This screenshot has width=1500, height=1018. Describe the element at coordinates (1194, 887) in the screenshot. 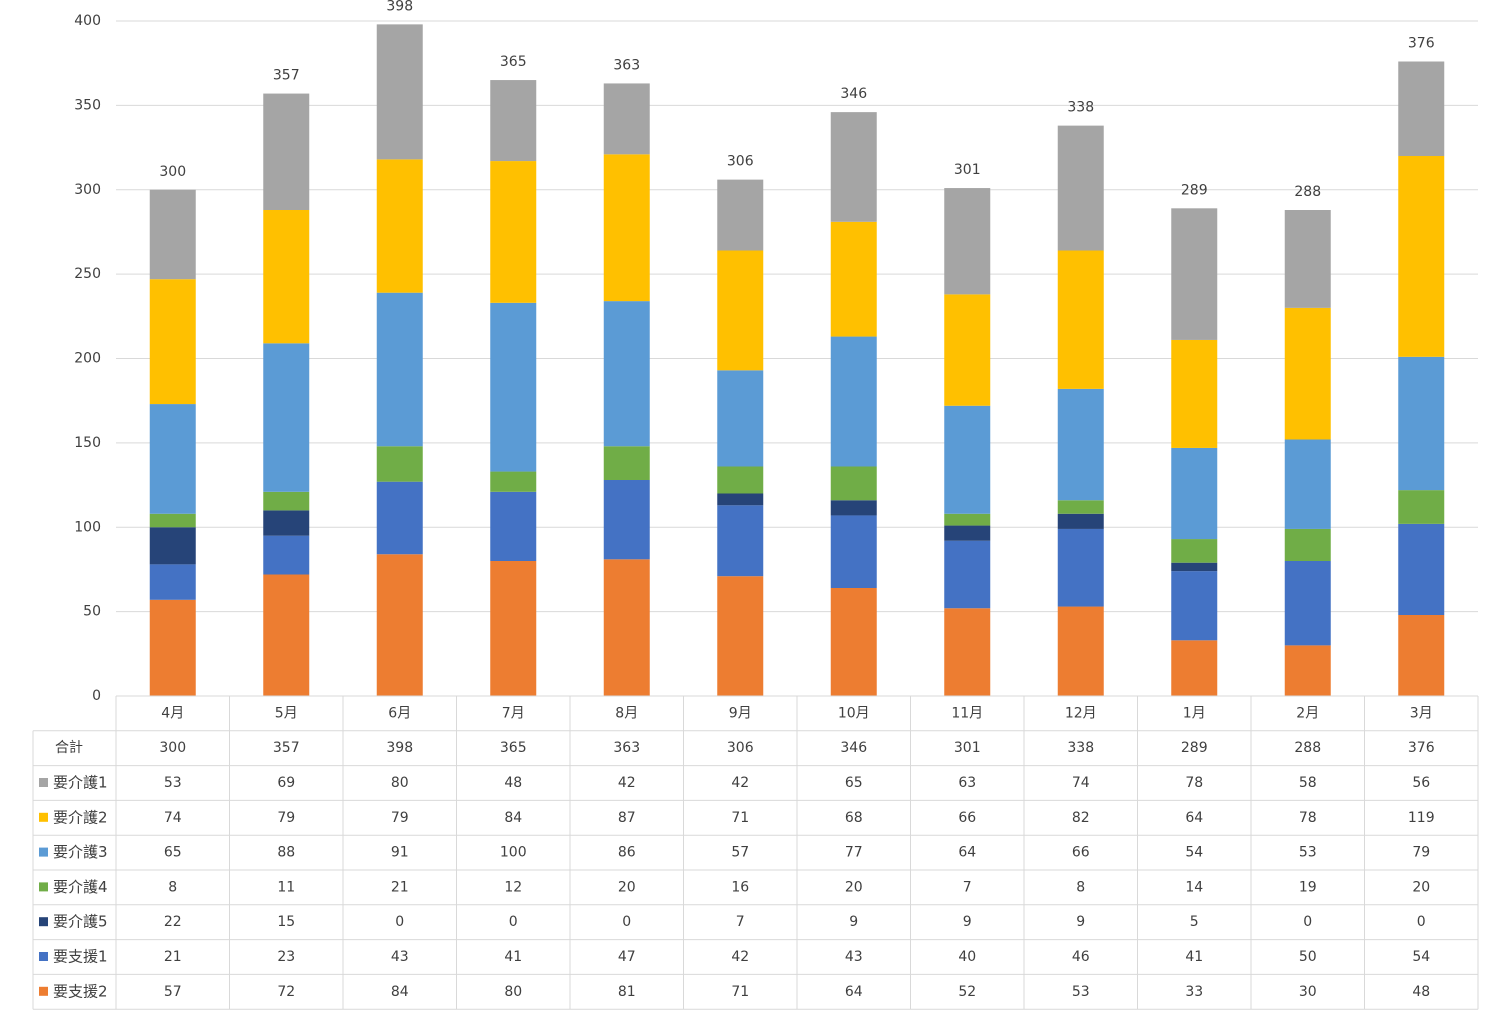

I see `table-cell: 14` at that location.